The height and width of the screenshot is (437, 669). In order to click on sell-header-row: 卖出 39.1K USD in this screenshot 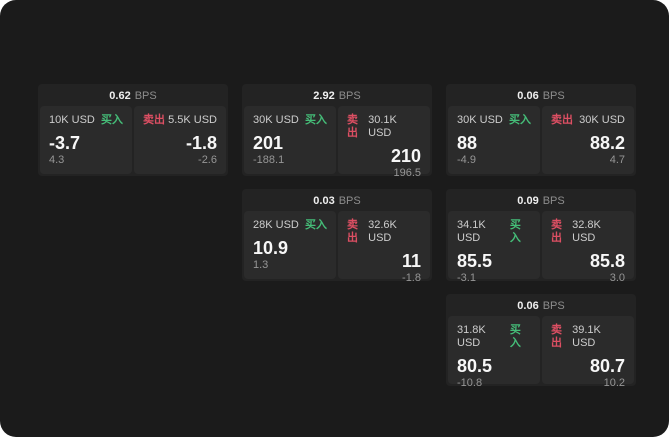, I will do `click(588, 337)`.